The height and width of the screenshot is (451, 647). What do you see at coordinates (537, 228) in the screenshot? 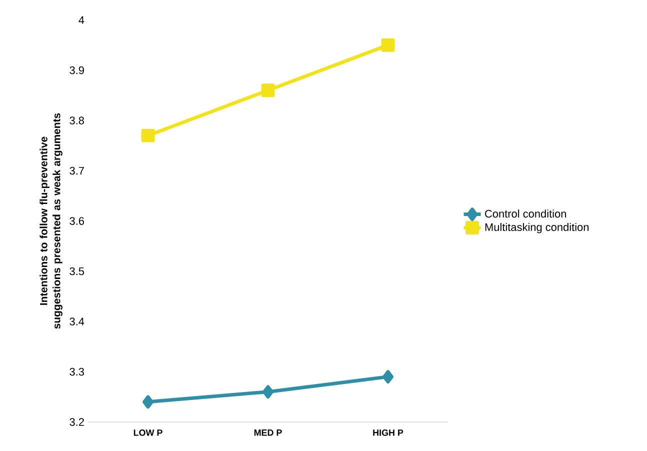
I see `legend-label: Multitasking condition` at bounding box center [537, 228].